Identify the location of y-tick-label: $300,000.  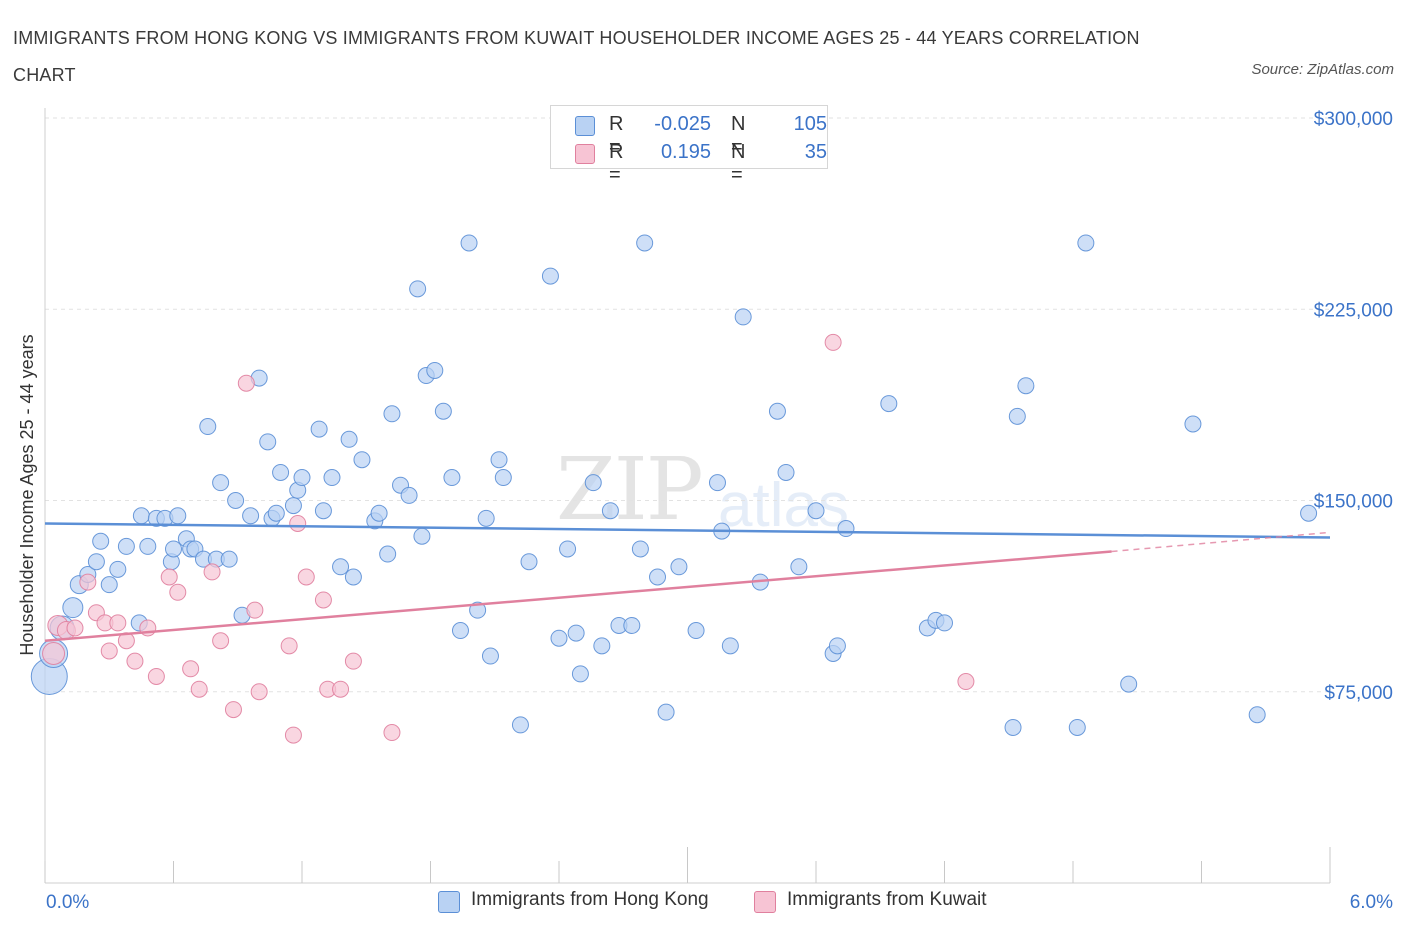
(1353, 119).